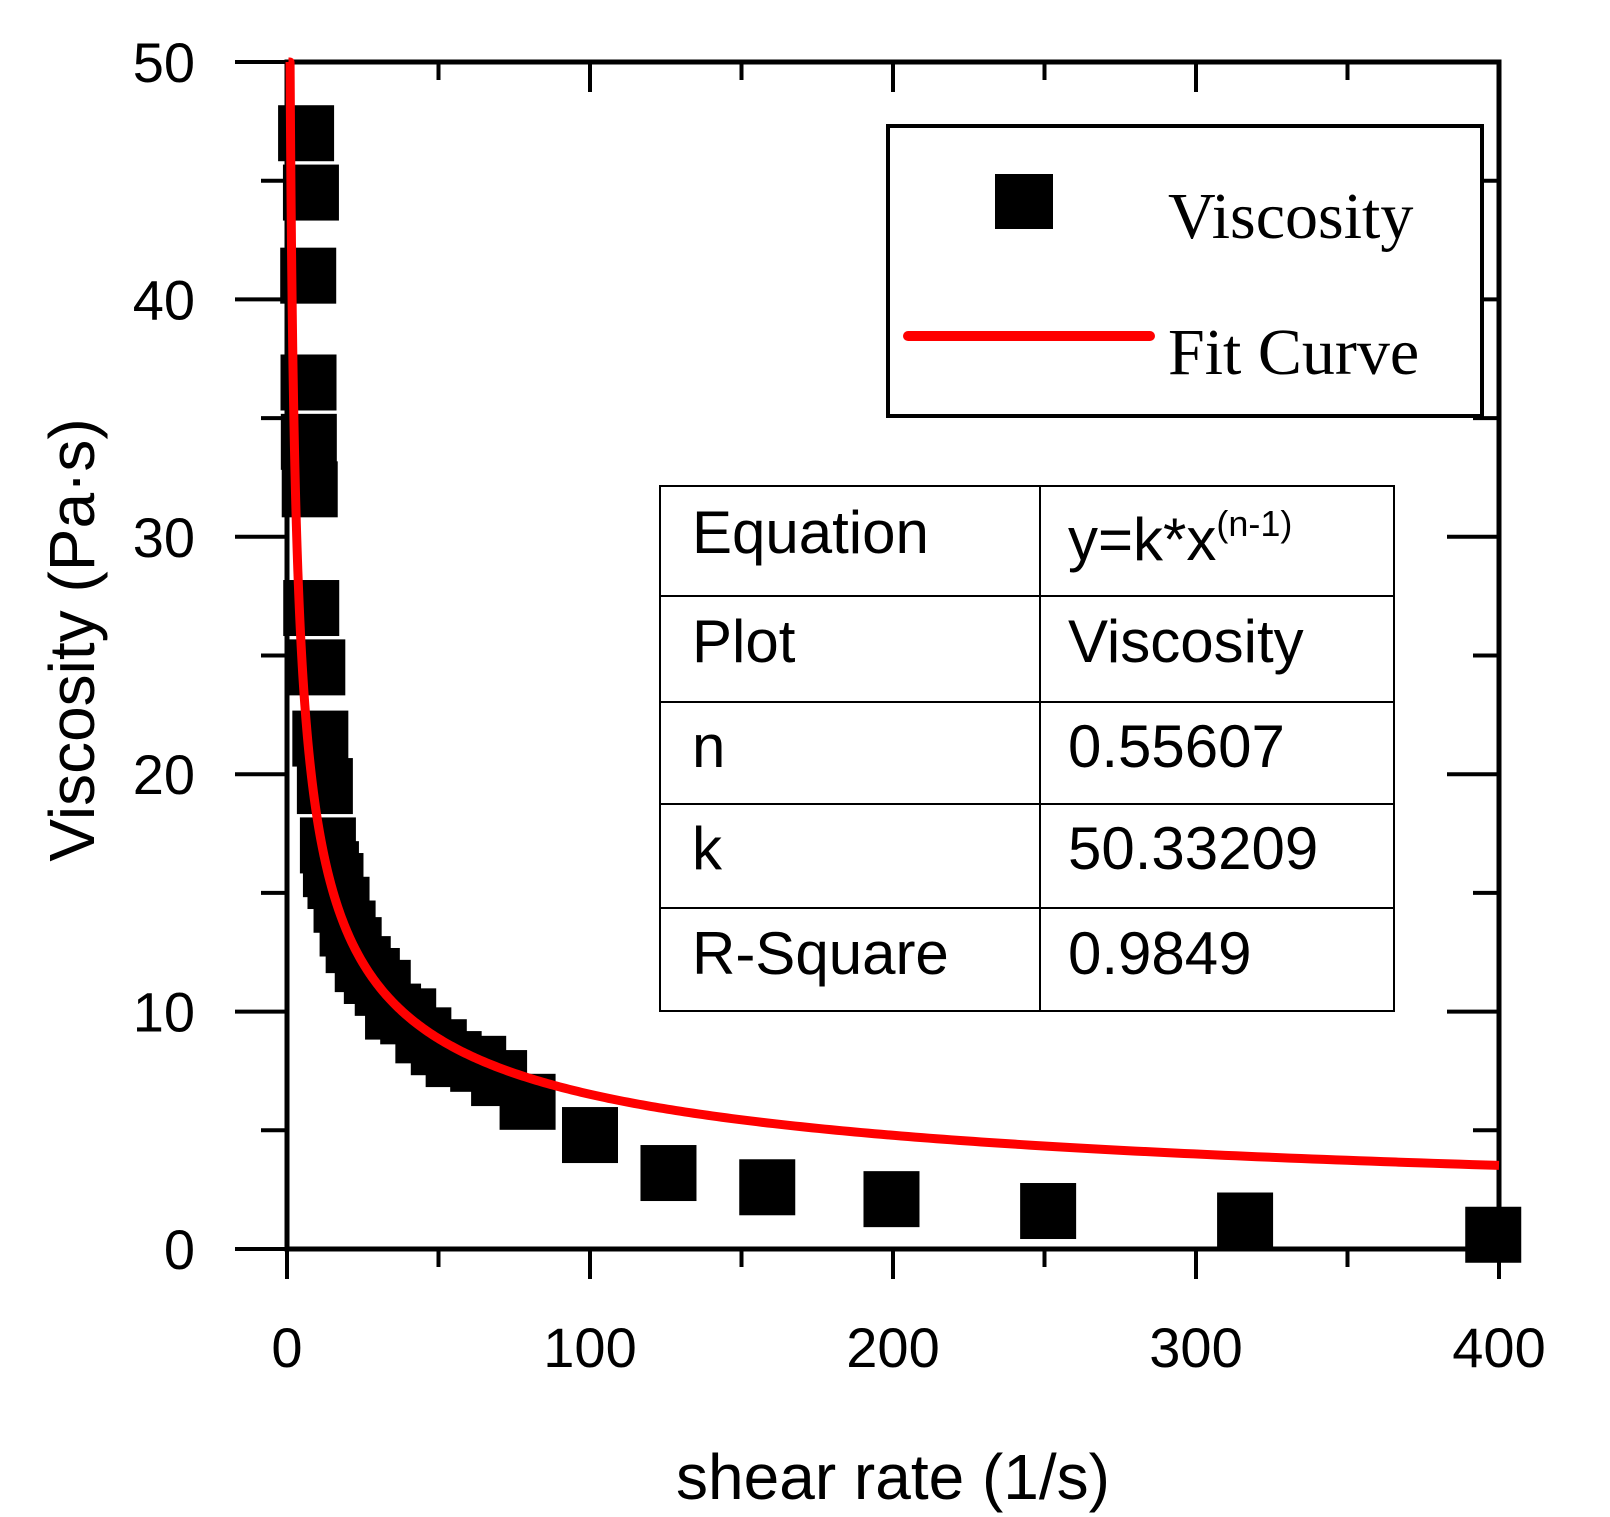  I want to click on stats-value-equation: y=k*x(n-1), so click(1180, 538).